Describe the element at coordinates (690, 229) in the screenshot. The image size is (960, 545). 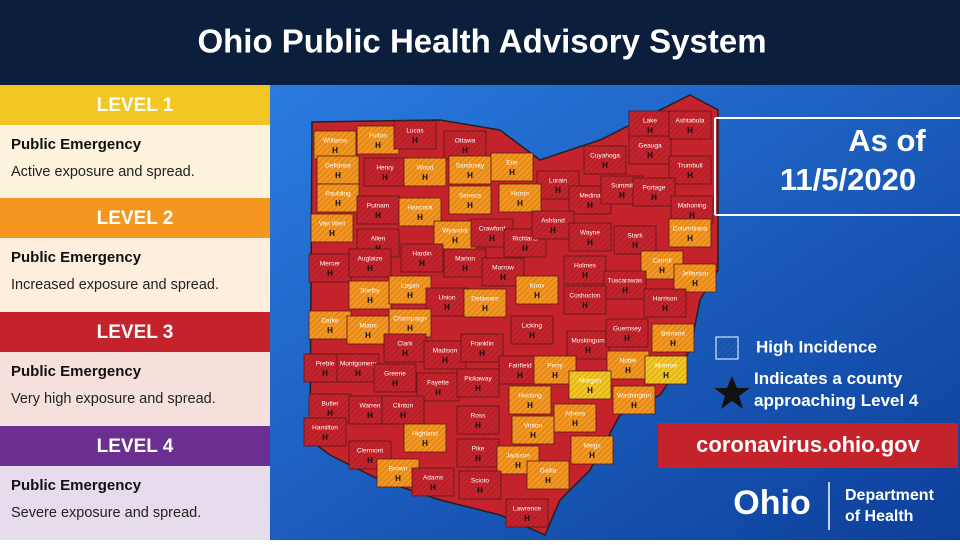
I see `county-name: Columbiana` at that location.